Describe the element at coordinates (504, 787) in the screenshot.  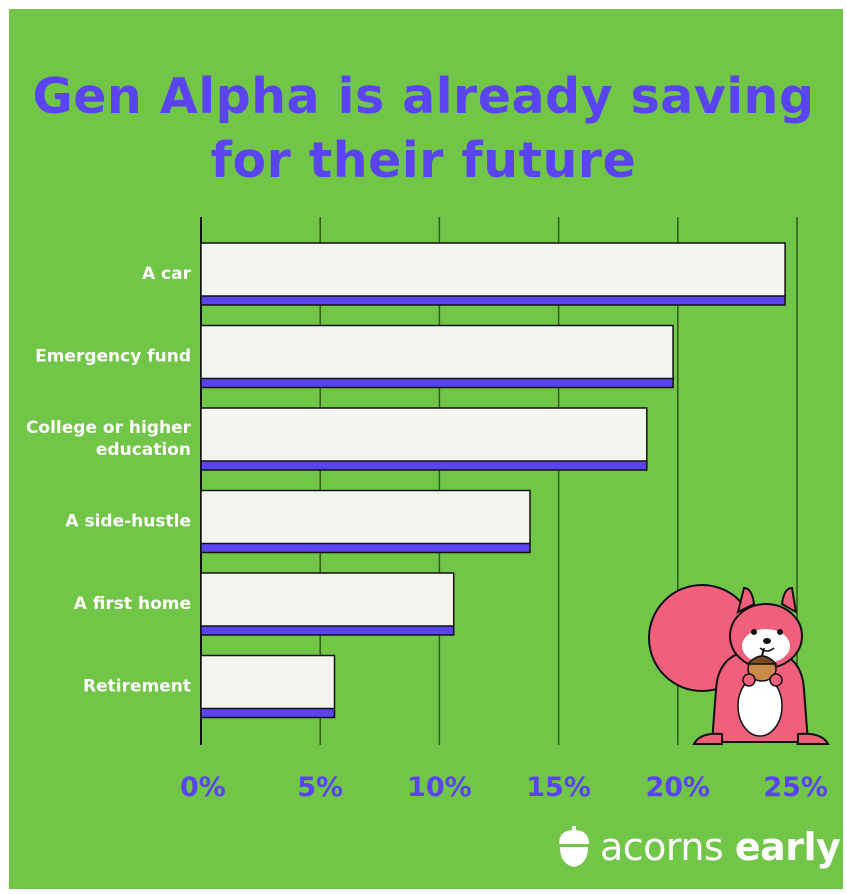
I see `x-tick-labels: 0% 5% 10% 15% 20% 25%` at that location.